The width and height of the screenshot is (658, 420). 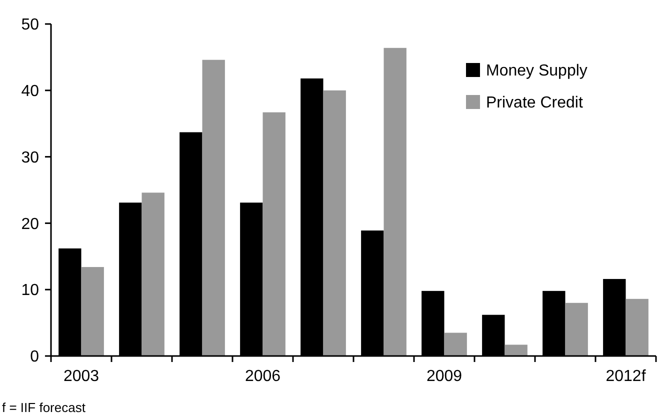 What do you see at coordinates (262, 376) in the screenshot?
I see `x-tick-label: 2006` at bounding box center [262, 376].